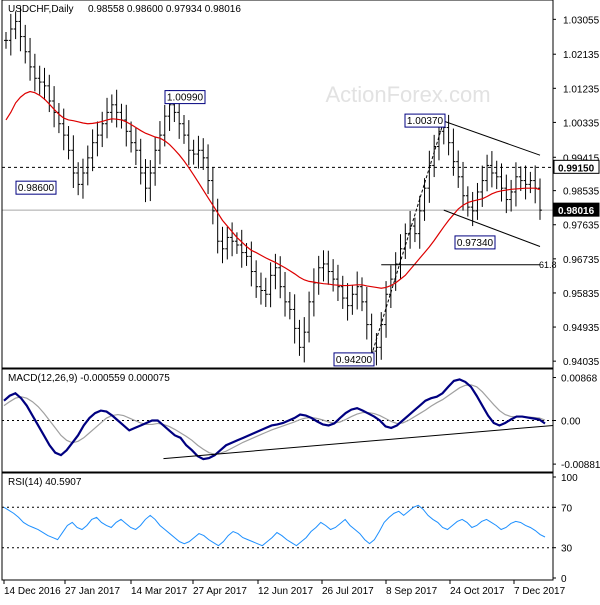 Image resolution: width=600 pixels, height=605 pixels. I want to click on macd-trendline, so click(358, 442).